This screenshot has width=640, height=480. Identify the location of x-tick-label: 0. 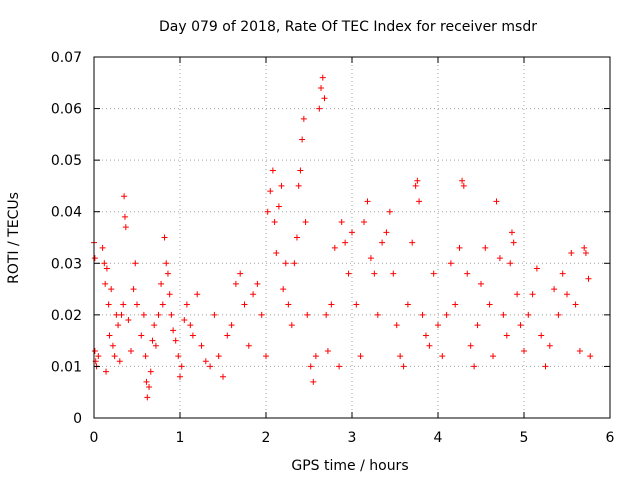
(94, 438).